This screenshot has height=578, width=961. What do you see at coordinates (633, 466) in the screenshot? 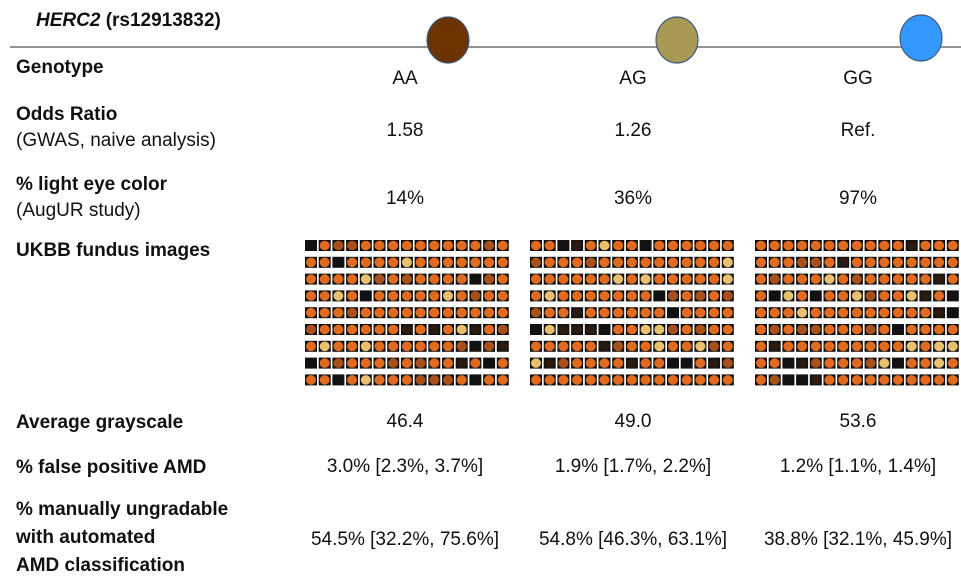
I see `cell-value: 1.9% [1.7%, 2.2%]` at bounding box center [633, 466].